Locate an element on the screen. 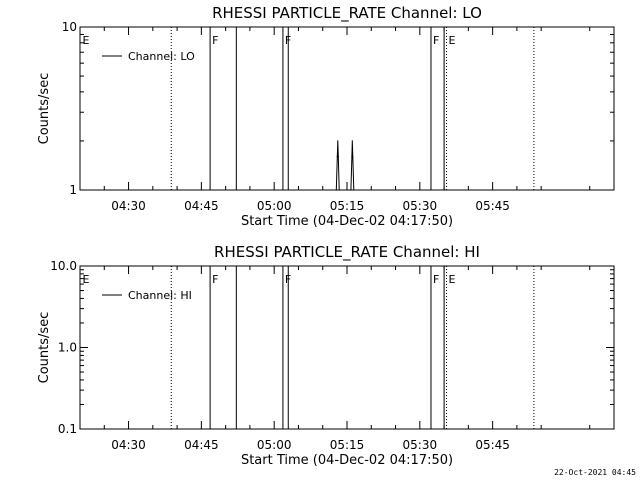 Image resolution: width=640 pixels, height=484 pixels. y-tick-label: 1 is located at coordinates (73, 190).